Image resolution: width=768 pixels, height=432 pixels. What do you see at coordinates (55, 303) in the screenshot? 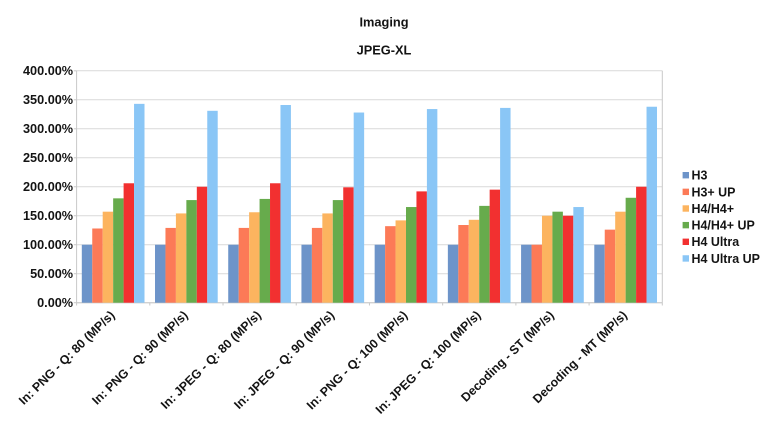
I see `svg-text: 0.00%` at bounding box center [55, 303].